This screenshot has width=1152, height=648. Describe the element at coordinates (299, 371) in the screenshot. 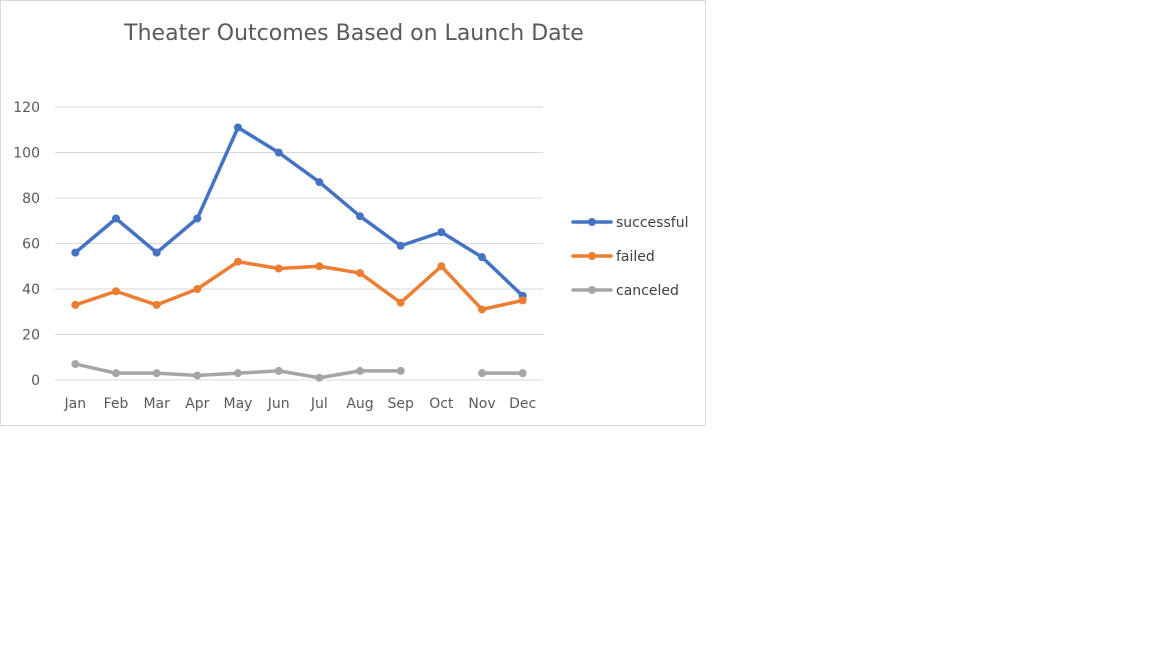

I see `series-canceled` at that location.